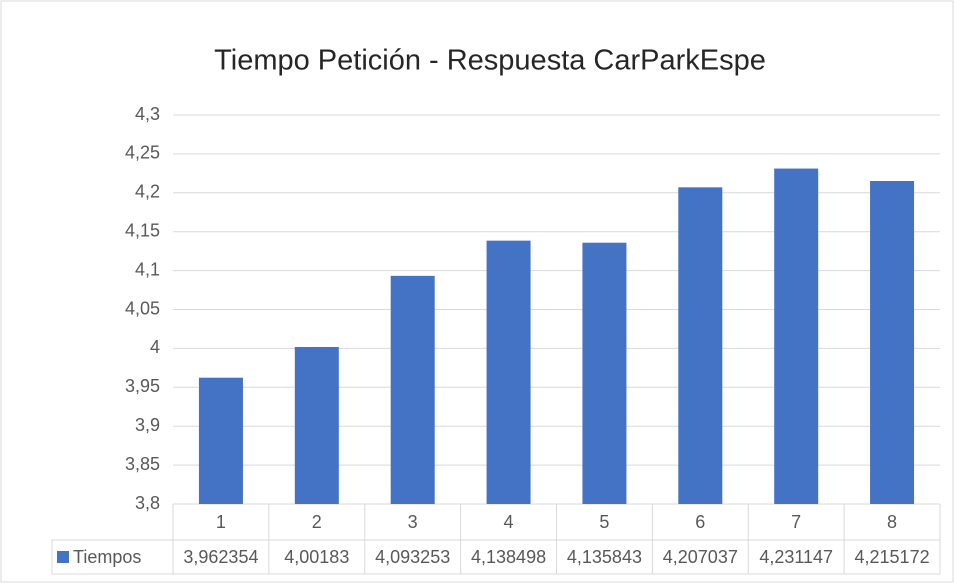  I want to click on x-tick-label: 6, so click(700, 522).